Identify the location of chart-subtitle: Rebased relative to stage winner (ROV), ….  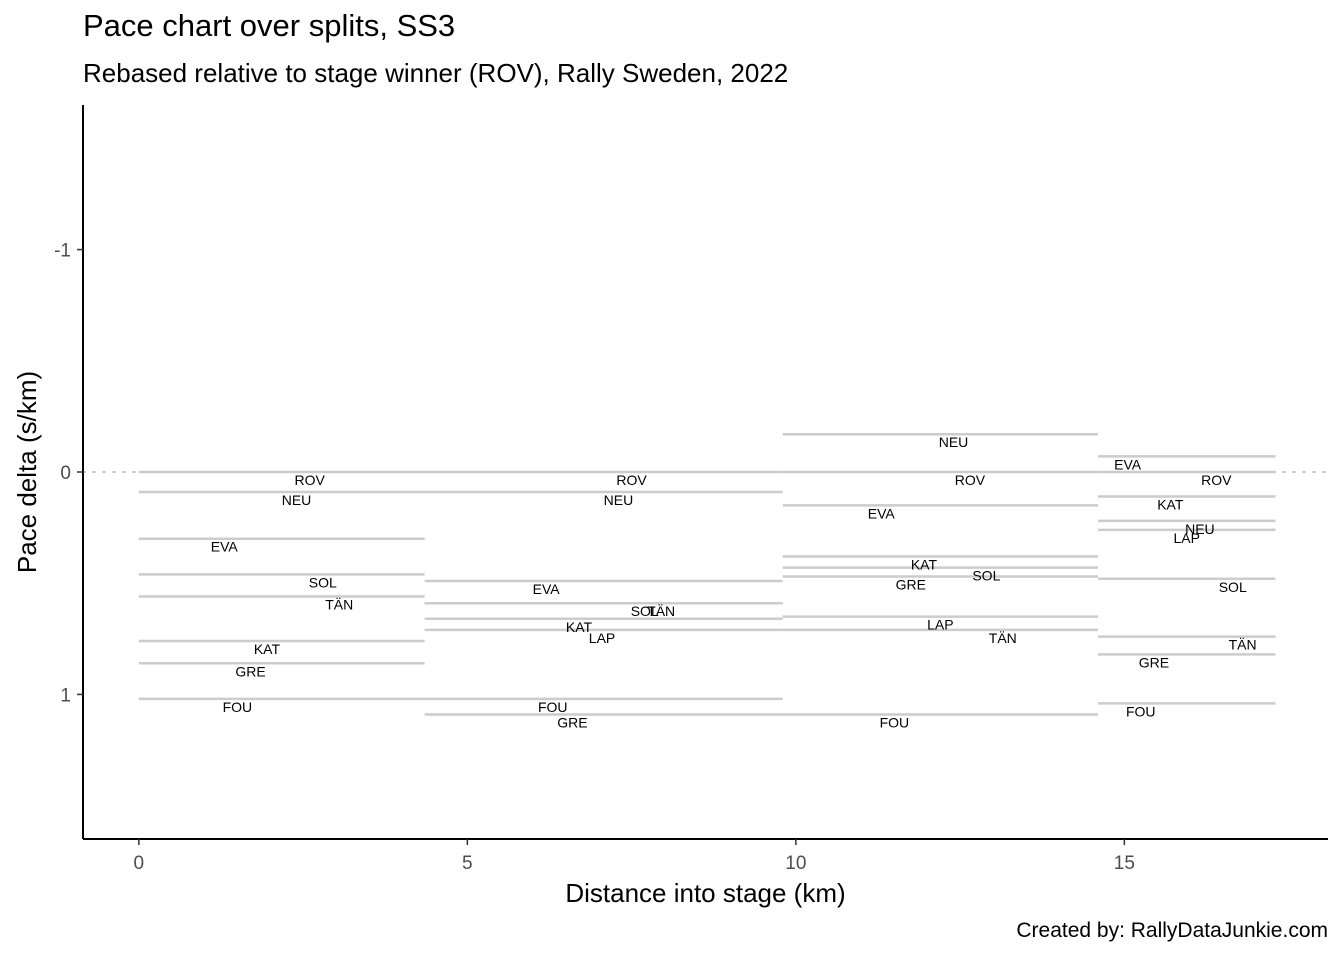
(436, 73).